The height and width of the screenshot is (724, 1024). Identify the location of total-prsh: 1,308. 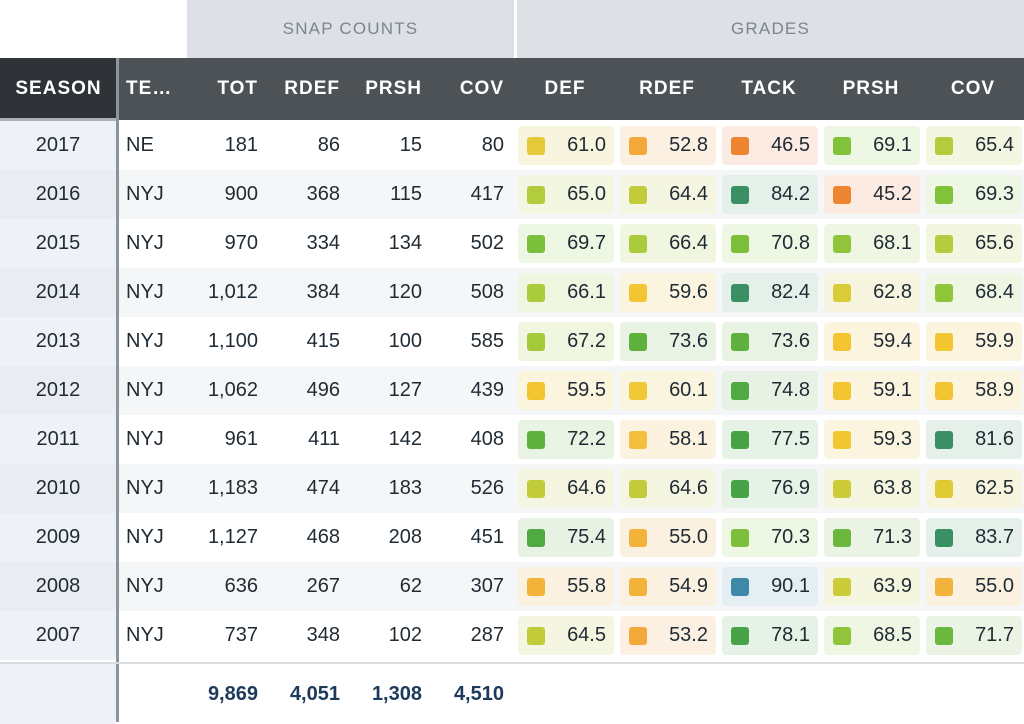
(396, 693).